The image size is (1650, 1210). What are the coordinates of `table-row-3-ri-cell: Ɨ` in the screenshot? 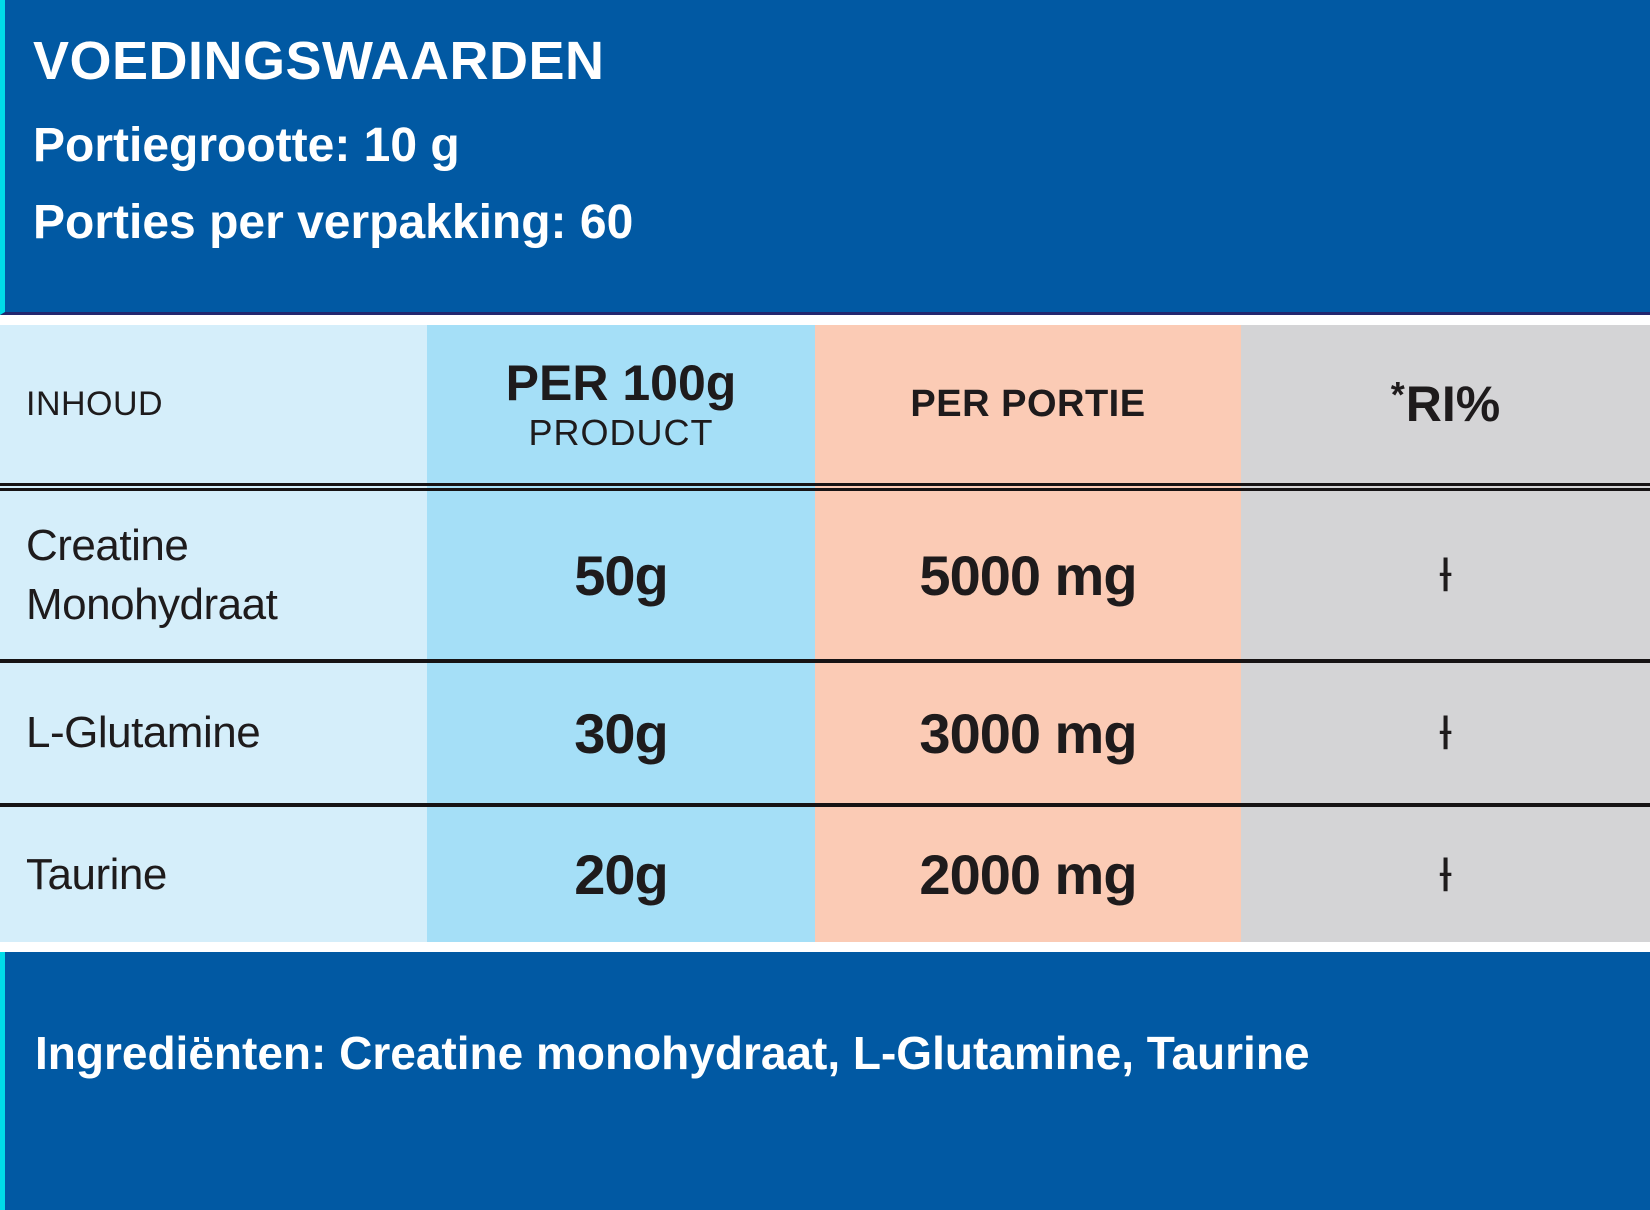 It's located at (1445, 872).